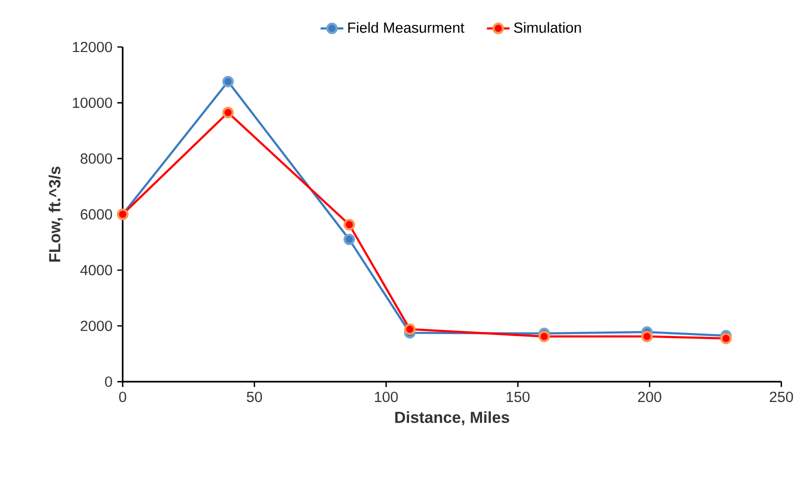  What do you see at coordinates (518, 397) in the screenshot?
I see `x-tick-label: 150` at bounding box center [518, 397].